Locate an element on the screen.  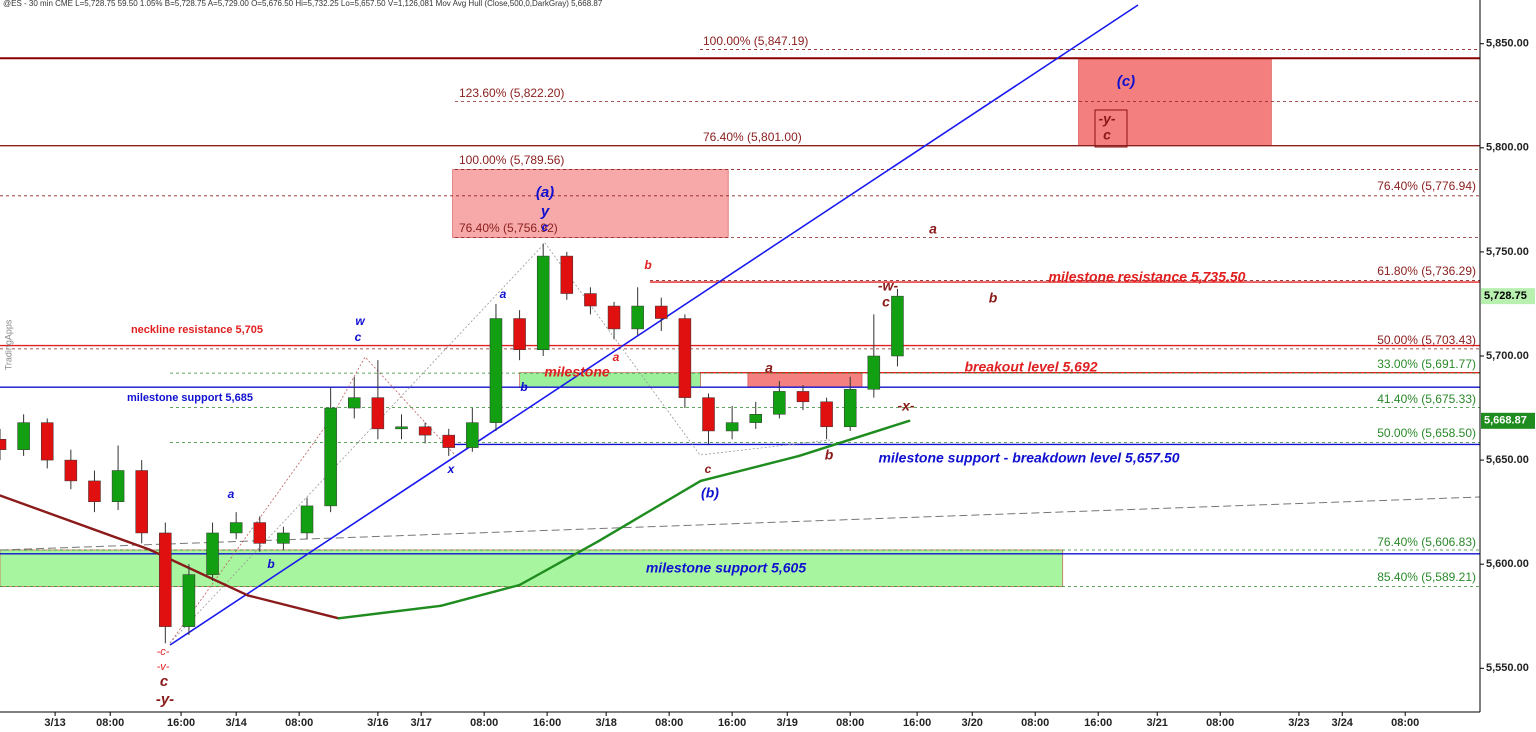
level-label: 100.00% (5,789.56) is located at coordinates (511, 160).